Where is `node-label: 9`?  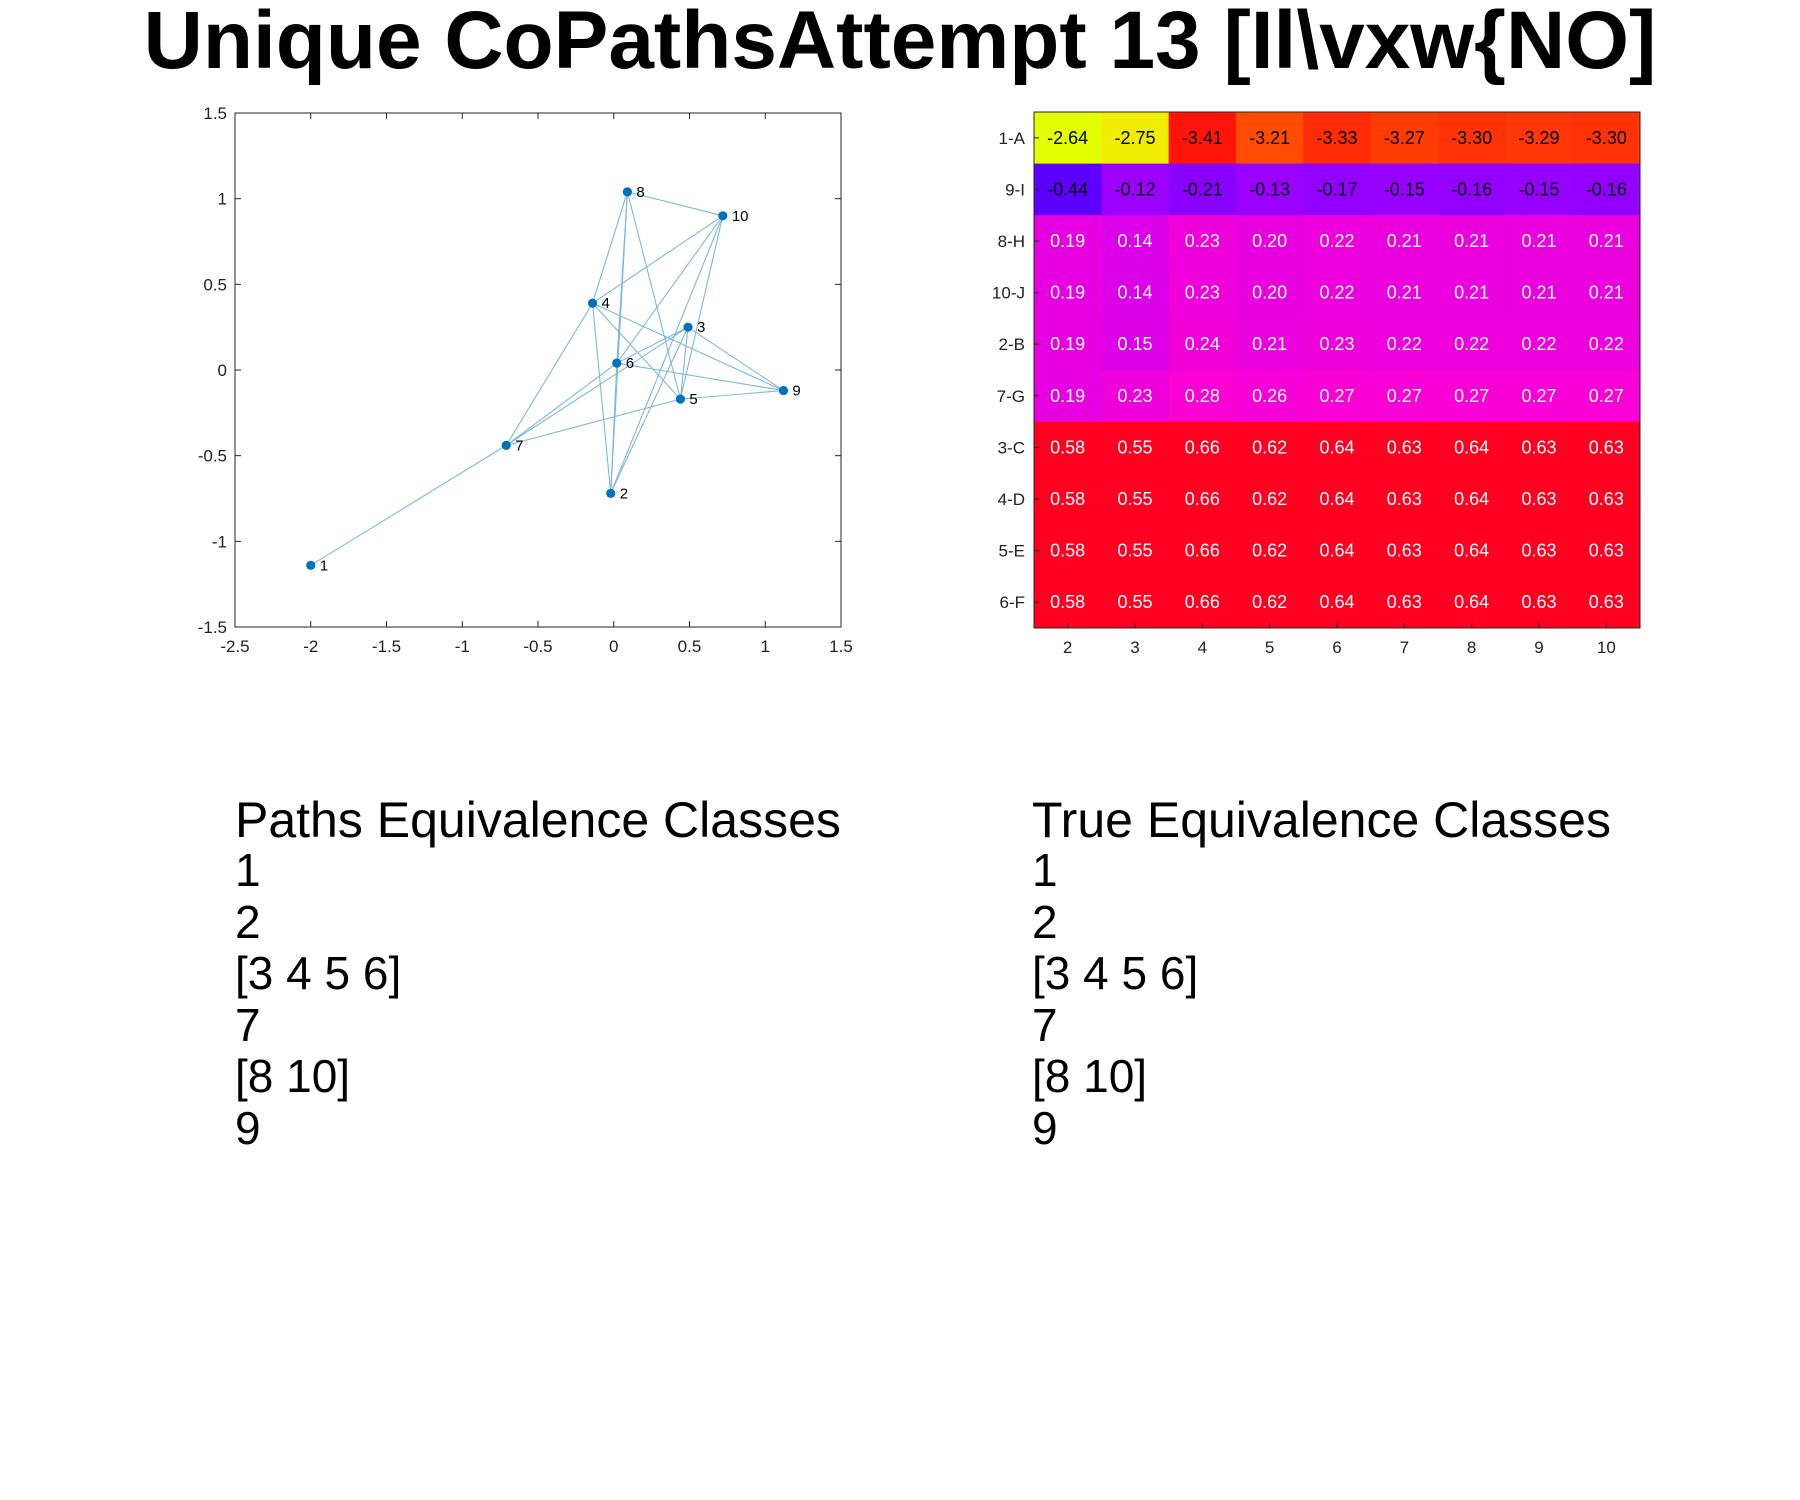
node-label: 9 is located at coordinates (796, 391).